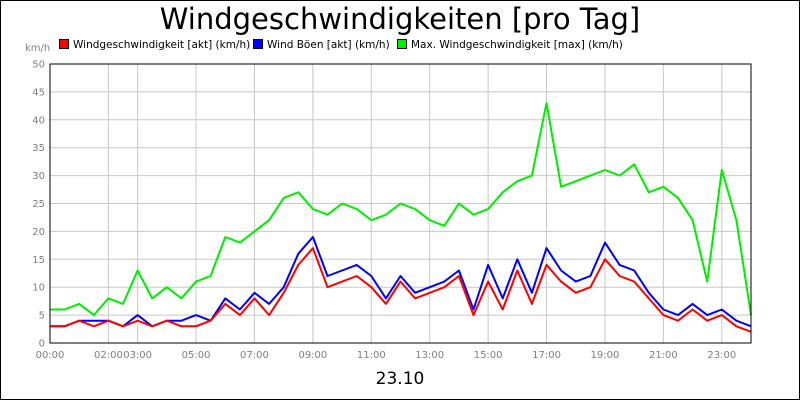  I want to click on y-tick-label: 20, so click(38, 232).